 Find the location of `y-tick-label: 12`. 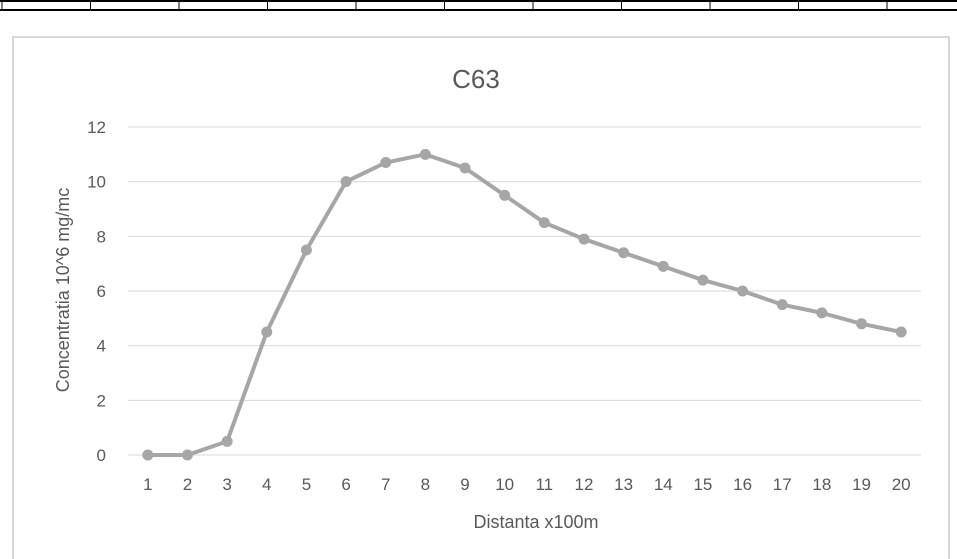

y-tick-label: 12 is located at coordinates (96, 127).